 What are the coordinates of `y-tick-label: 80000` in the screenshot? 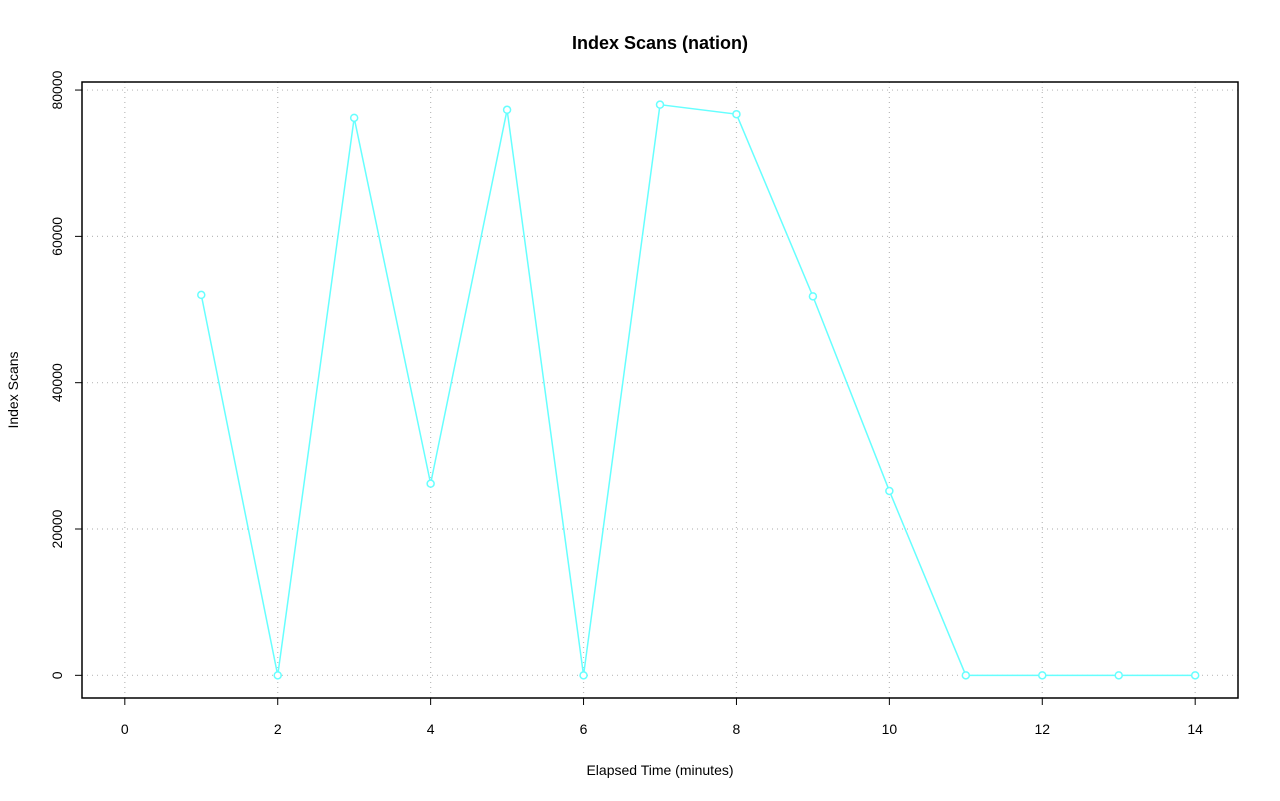 It's located at (57, 89).